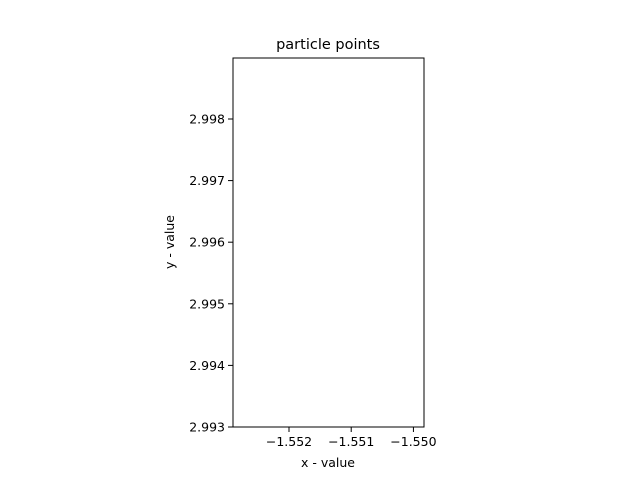  Describe the element at coordinates (207, 180) in the screenshot. I see `y-tick-label: 2.997` at that location.